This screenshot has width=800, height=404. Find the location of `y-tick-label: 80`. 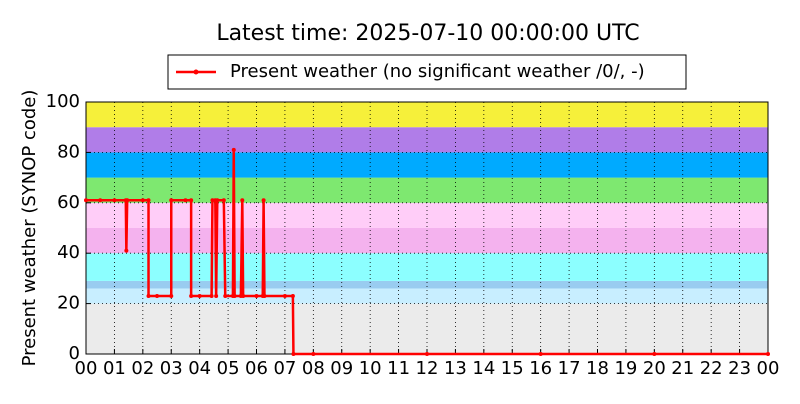

y-tick-label: 80 is located at coordinates (68, 151).